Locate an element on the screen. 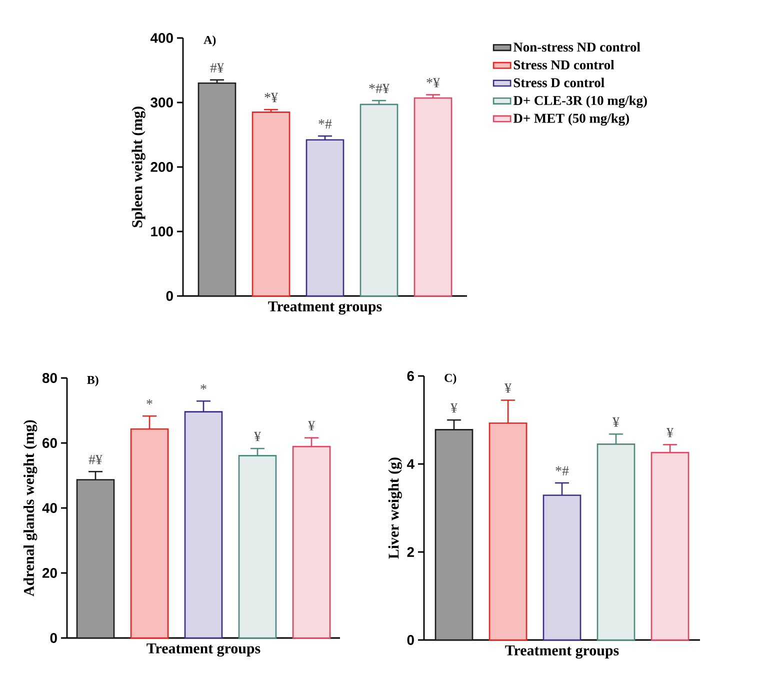 This screenshot has height=673, width=773. legend-label: D+ MET (50 mg/kg) is located at coordinates (571, 119).